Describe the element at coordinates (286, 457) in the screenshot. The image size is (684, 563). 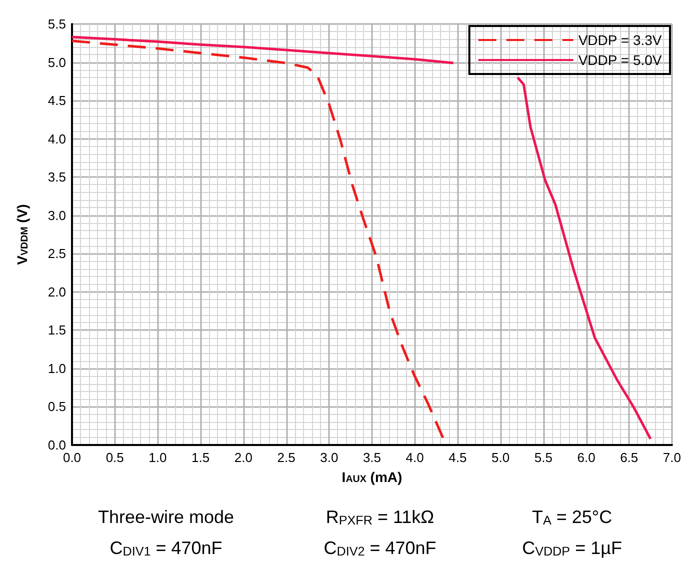
I see `x-tick-label: 2.5` at that location.